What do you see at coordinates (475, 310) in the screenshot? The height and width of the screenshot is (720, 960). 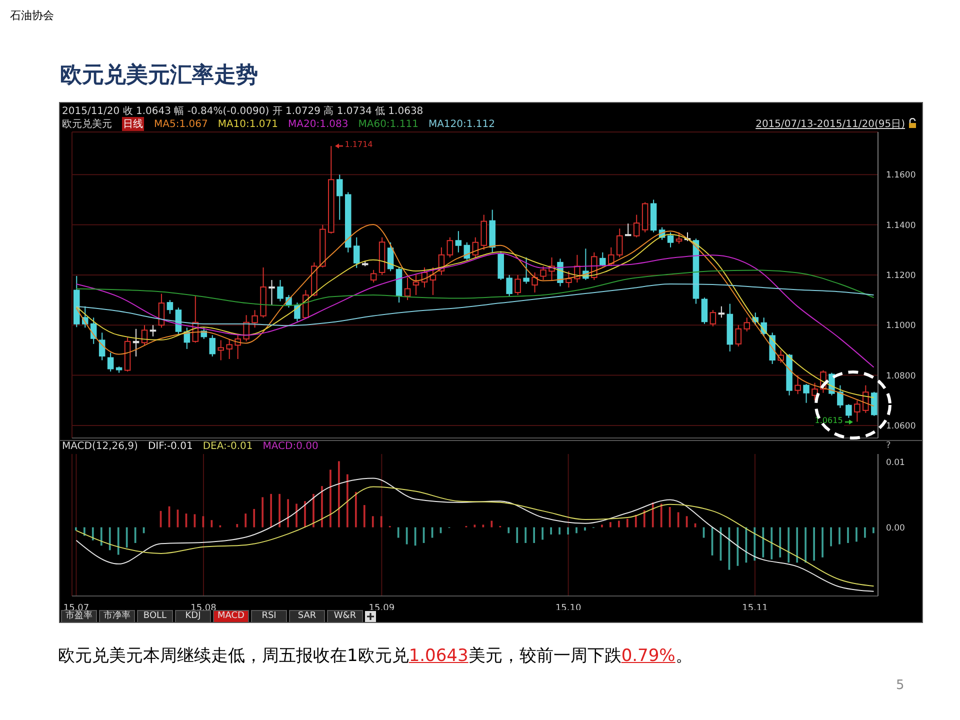 I see `line-series` at bounding box center [475, 310].